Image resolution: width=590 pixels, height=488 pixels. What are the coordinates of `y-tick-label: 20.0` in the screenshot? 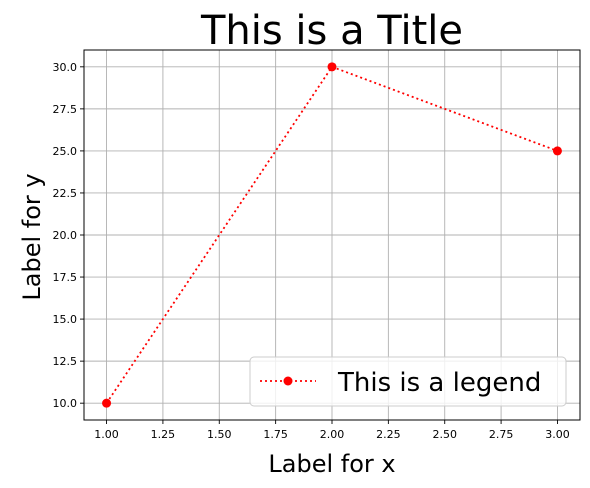 It's located at (65, 235).